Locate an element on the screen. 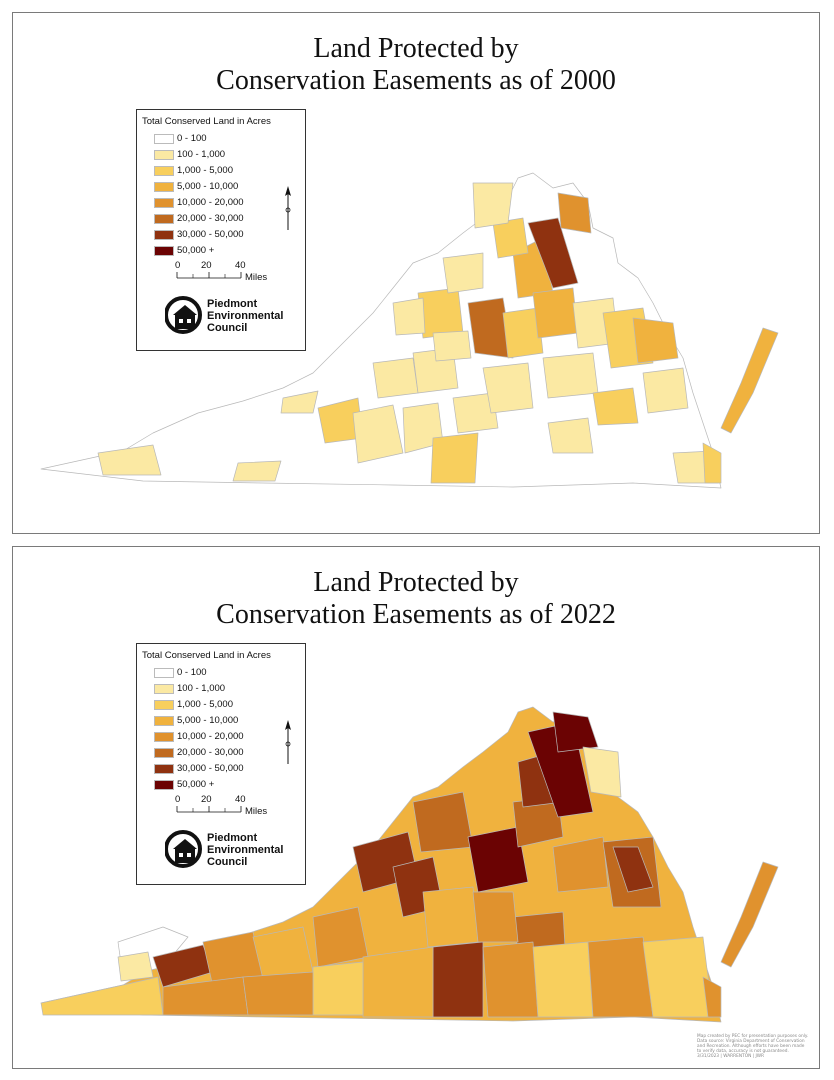  credits-line: 3/31/2023 | WARRENTON | JWR is located at coordinates (730, 1056).